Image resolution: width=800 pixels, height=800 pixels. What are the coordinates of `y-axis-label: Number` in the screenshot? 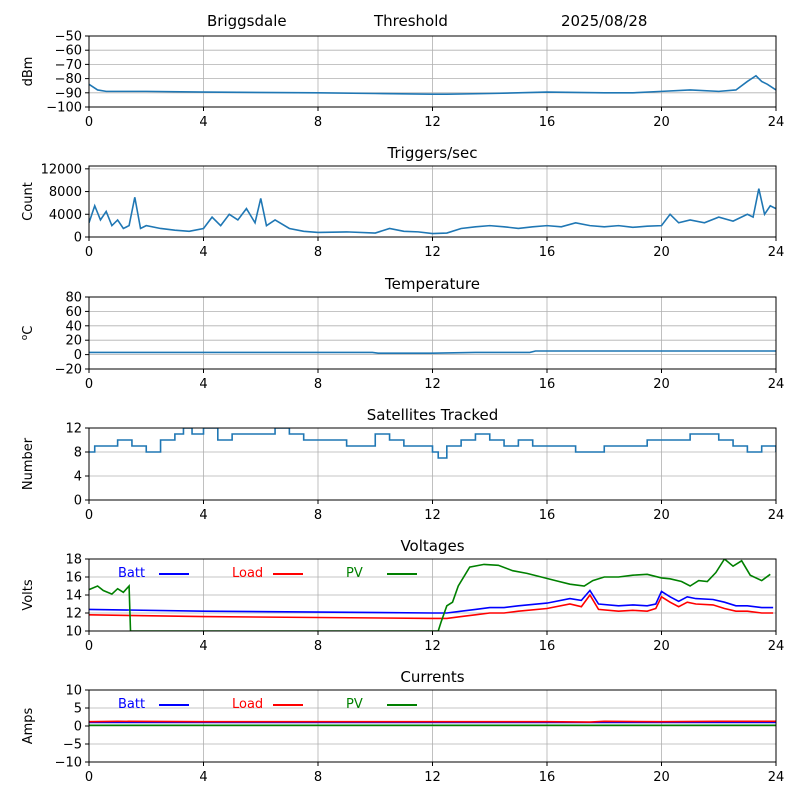 It's located at (28, 463).